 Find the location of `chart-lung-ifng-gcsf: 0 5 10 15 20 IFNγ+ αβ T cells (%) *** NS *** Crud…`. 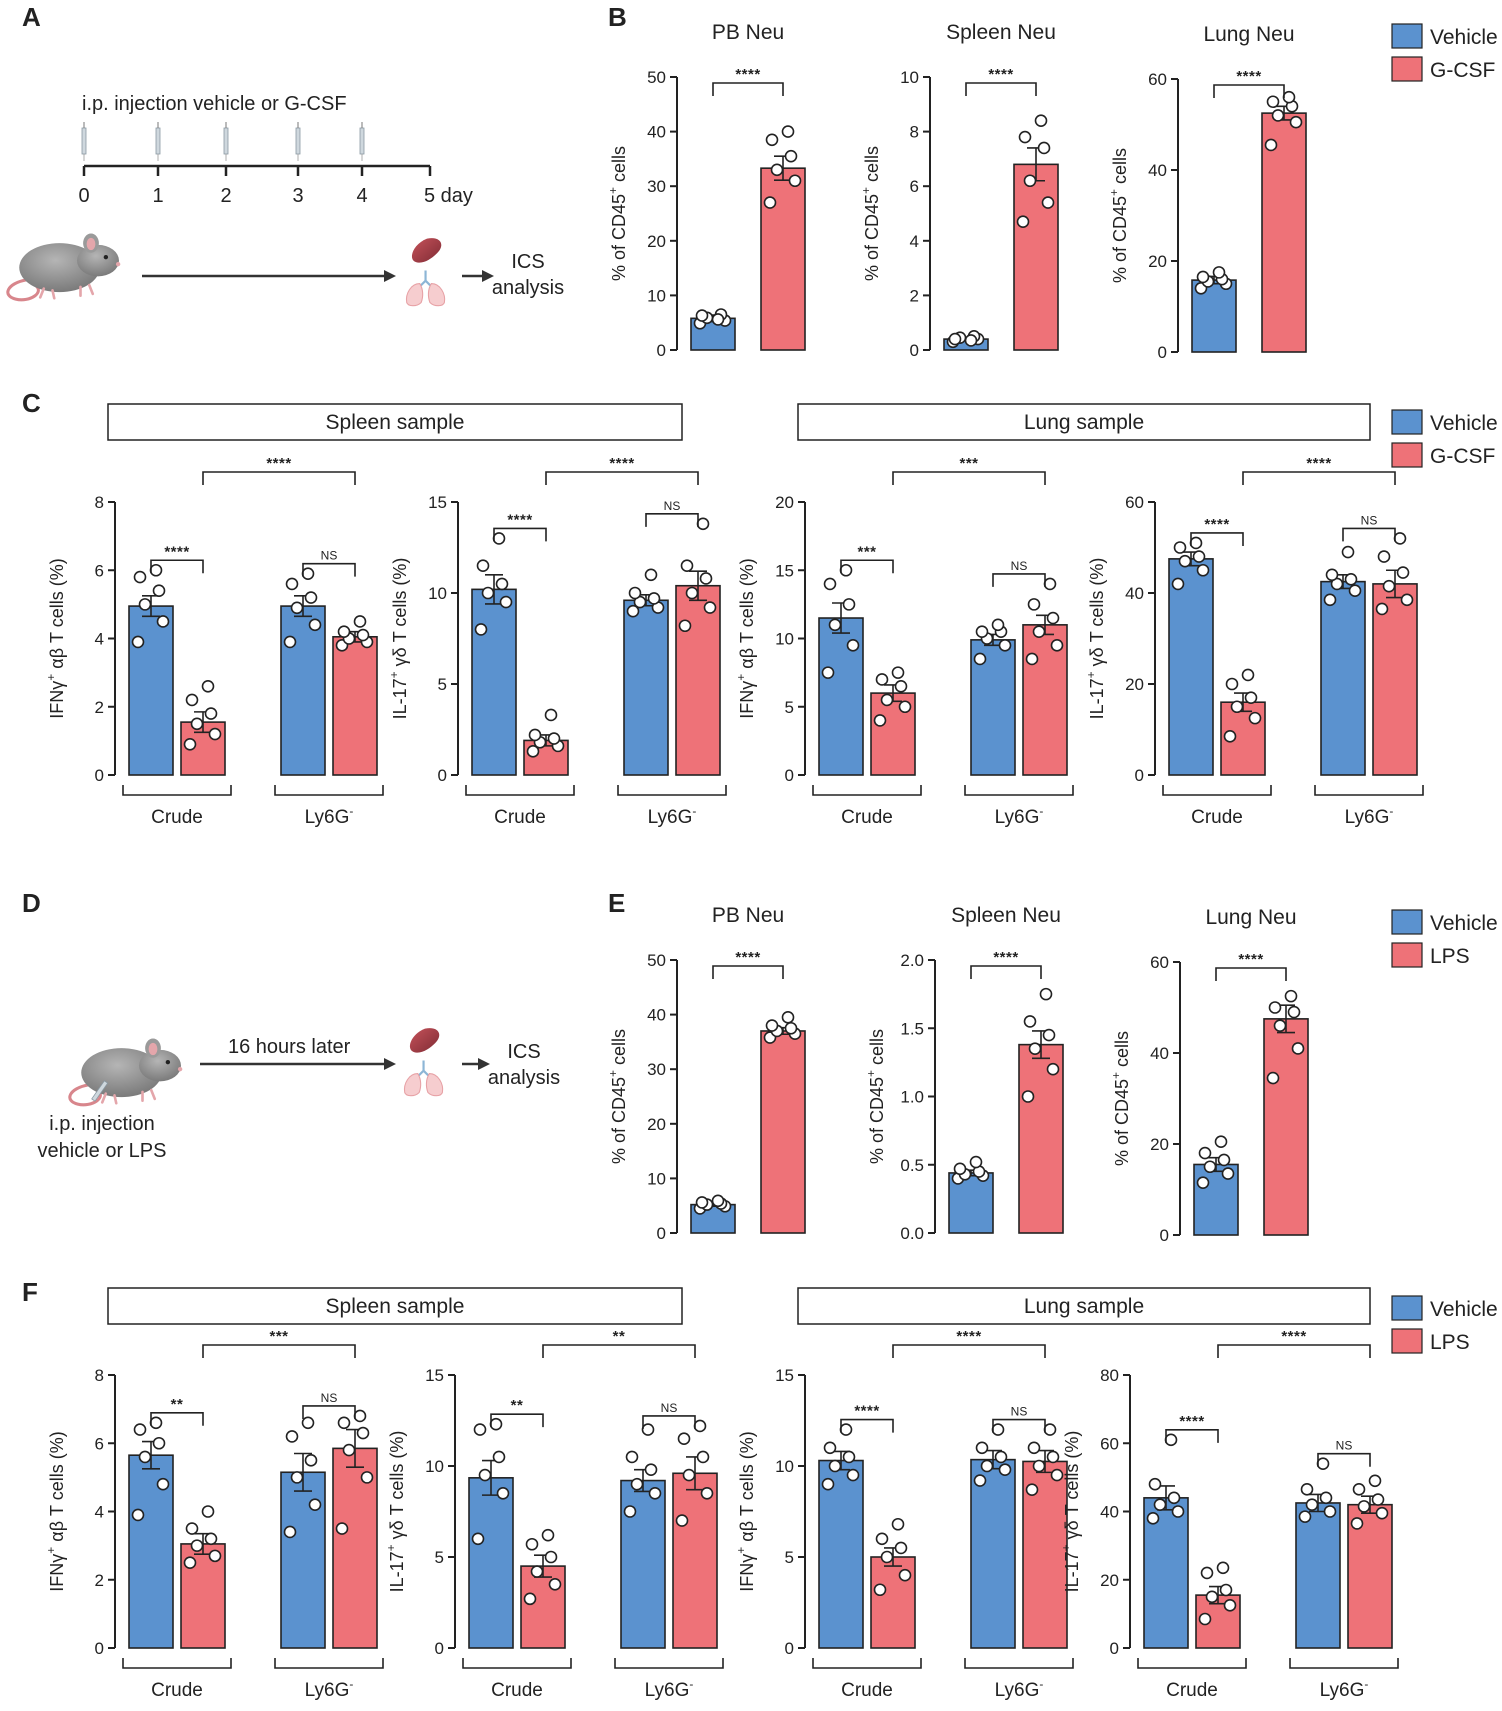

chart-lung-ifng-gcsf: 0 5 10 15 20 IFNγ+ αβ T cells (%) *** NS *** Crud… is located at coordinates (904, 641).